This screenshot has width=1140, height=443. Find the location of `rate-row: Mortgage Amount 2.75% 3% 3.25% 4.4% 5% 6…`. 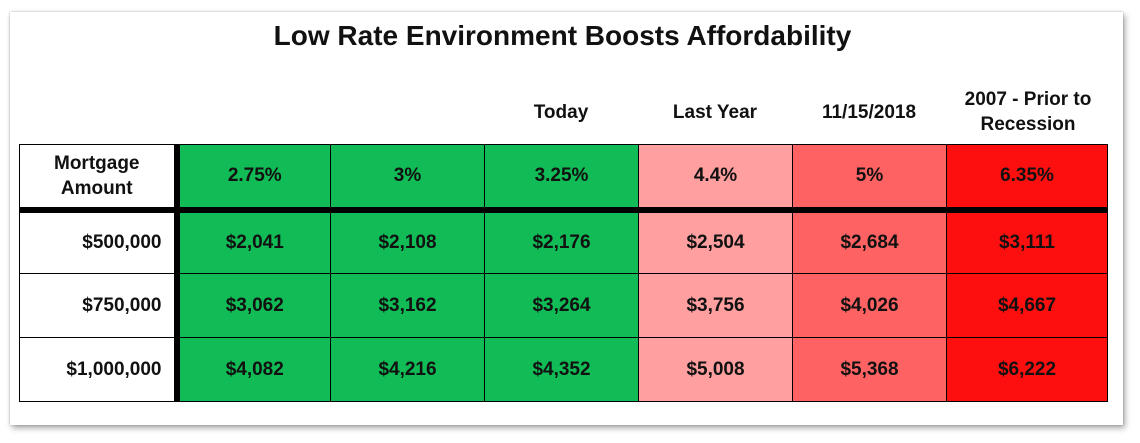

rate-row: Mortgage Amount 2.75% 3% 3.25% 4.4% 5% 6… is located at coordinates (563, 178).